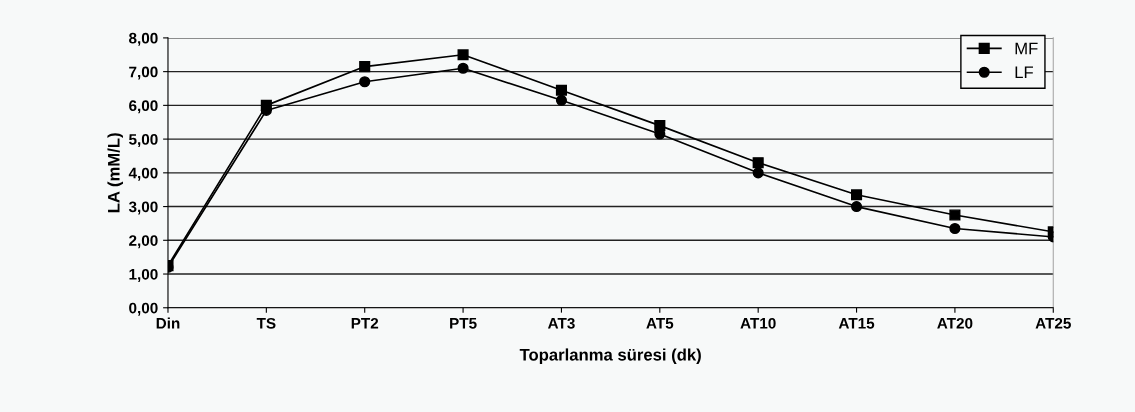  Describe the element at coordinates (561, 323) in the screenshot. I see `x-tick-label: AT3` at that location.